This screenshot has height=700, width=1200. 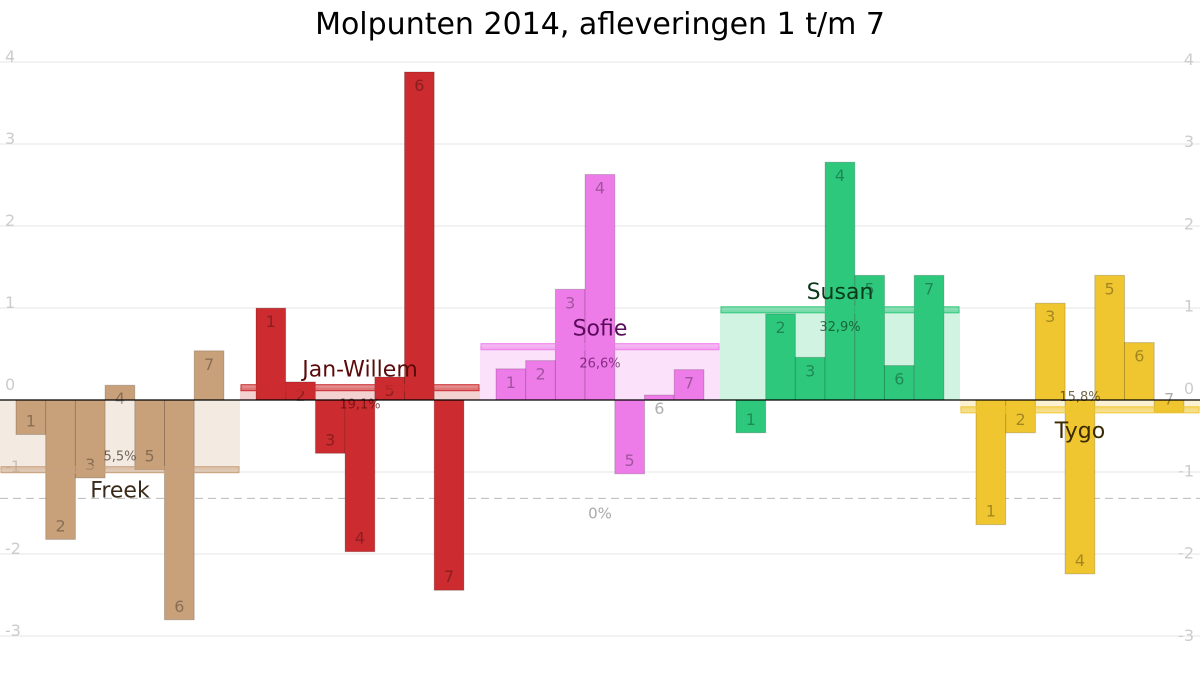 I want to click on left-tick-label: -2, so click(x=13, y=548).